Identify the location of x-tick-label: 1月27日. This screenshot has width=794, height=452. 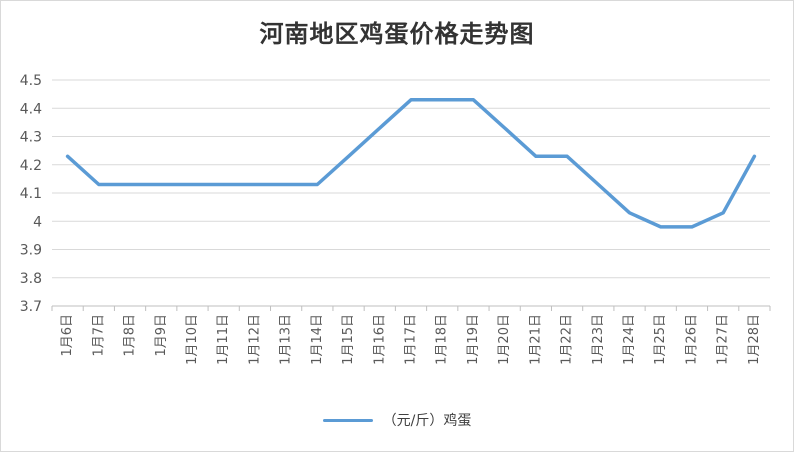
(723, 339).